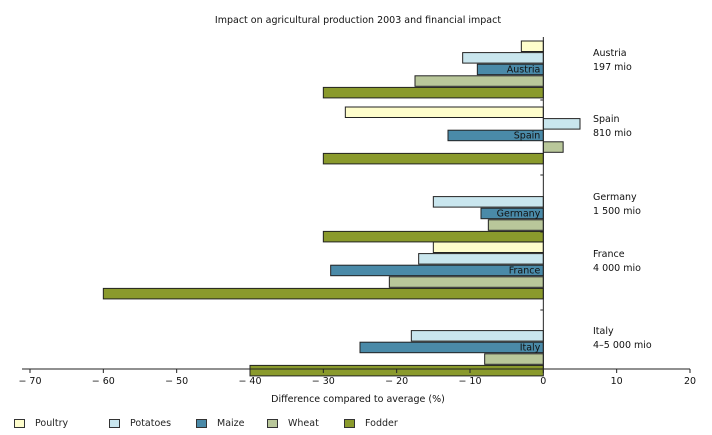 This screenshot has width=712, height=435. What do you see at coordinates (617, 211) in the screenshot?
I see `group-impact-germany: 1 500 mio` at bounding box center [617, 211].